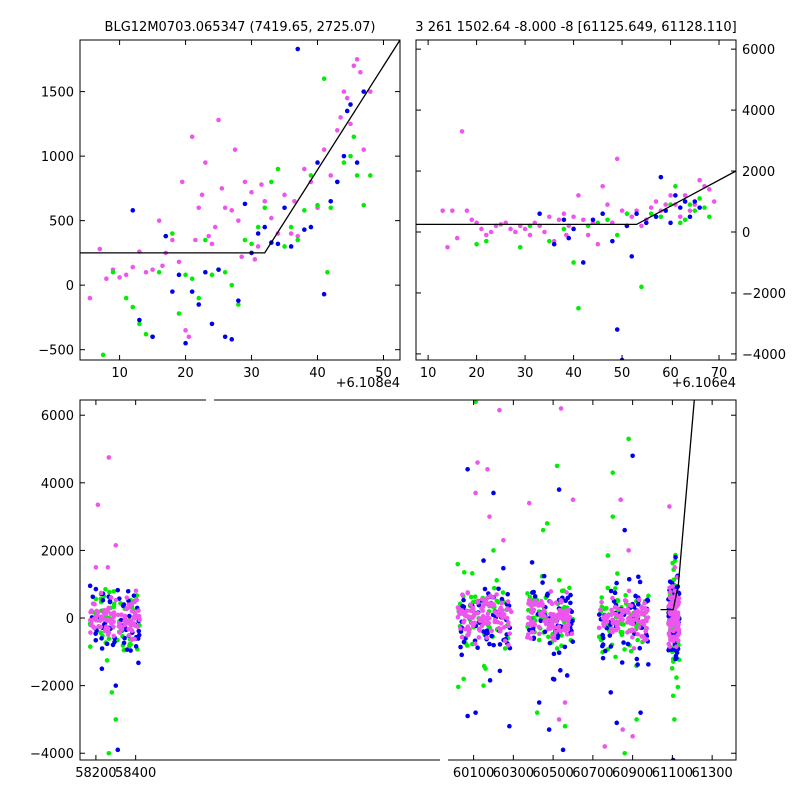  Describe the element at coordinates (52, 754) in the screenshot. I see `y-tick-label: −4000` at that location.